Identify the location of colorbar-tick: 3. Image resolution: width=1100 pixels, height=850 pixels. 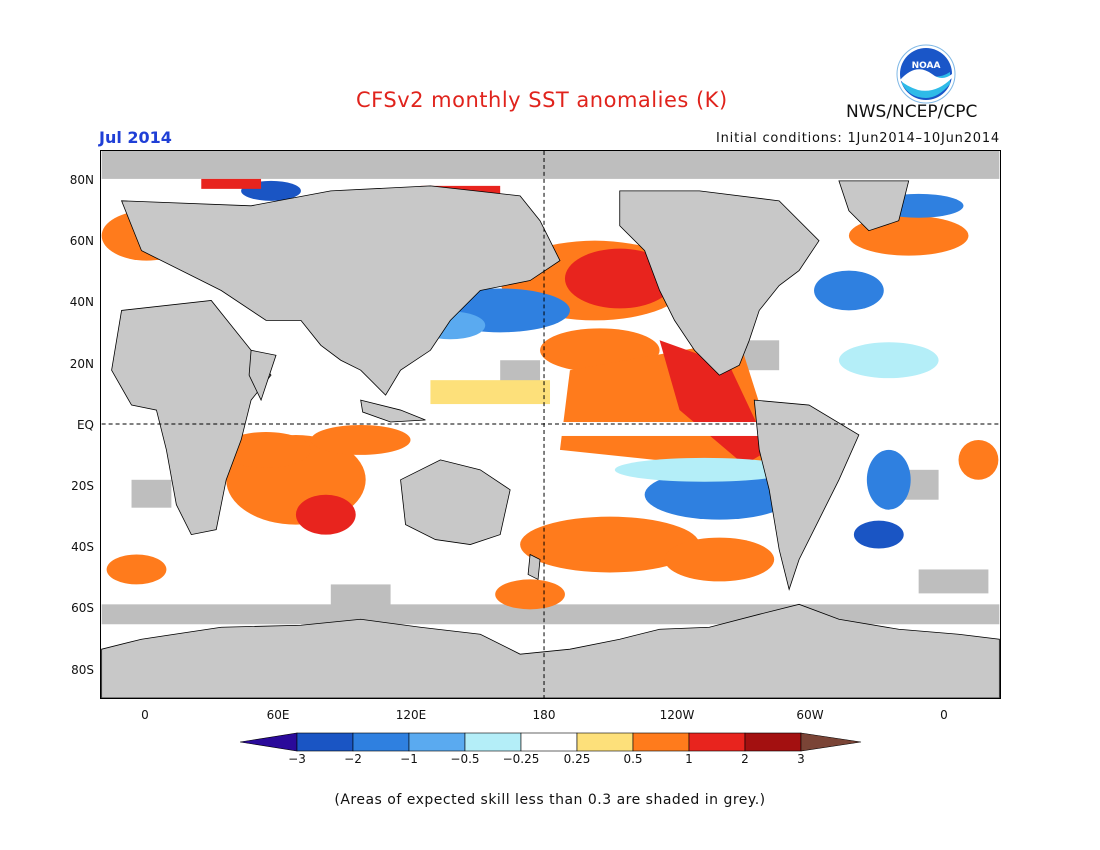
(801, 759).